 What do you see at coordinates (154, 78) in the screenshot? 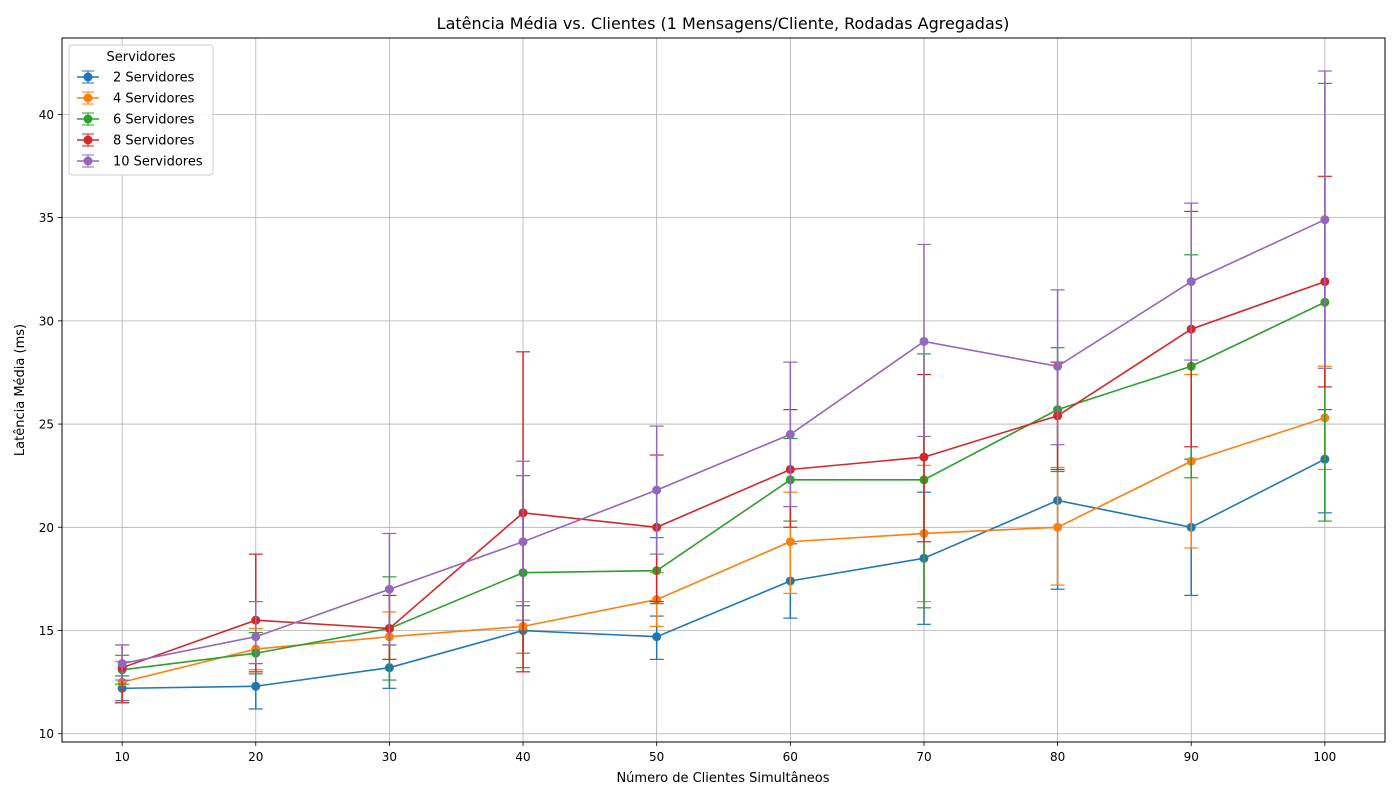
I see `legend-label: 2 Servidores` at bounding box center [154, 78].